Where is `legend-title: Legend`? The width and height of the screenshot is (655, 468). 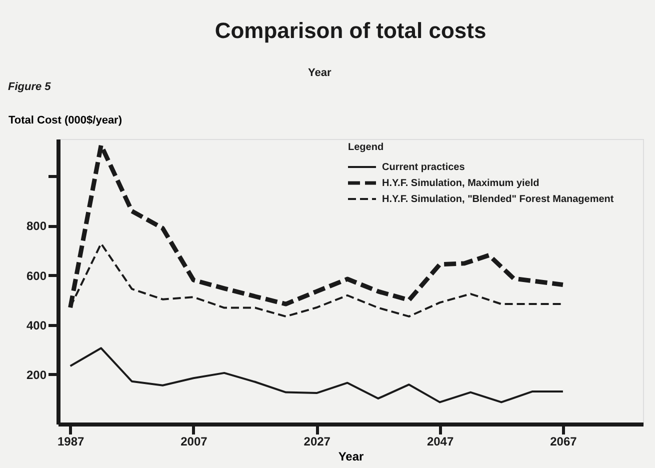
legend-title: Legend is located at coordinates (366, 147).